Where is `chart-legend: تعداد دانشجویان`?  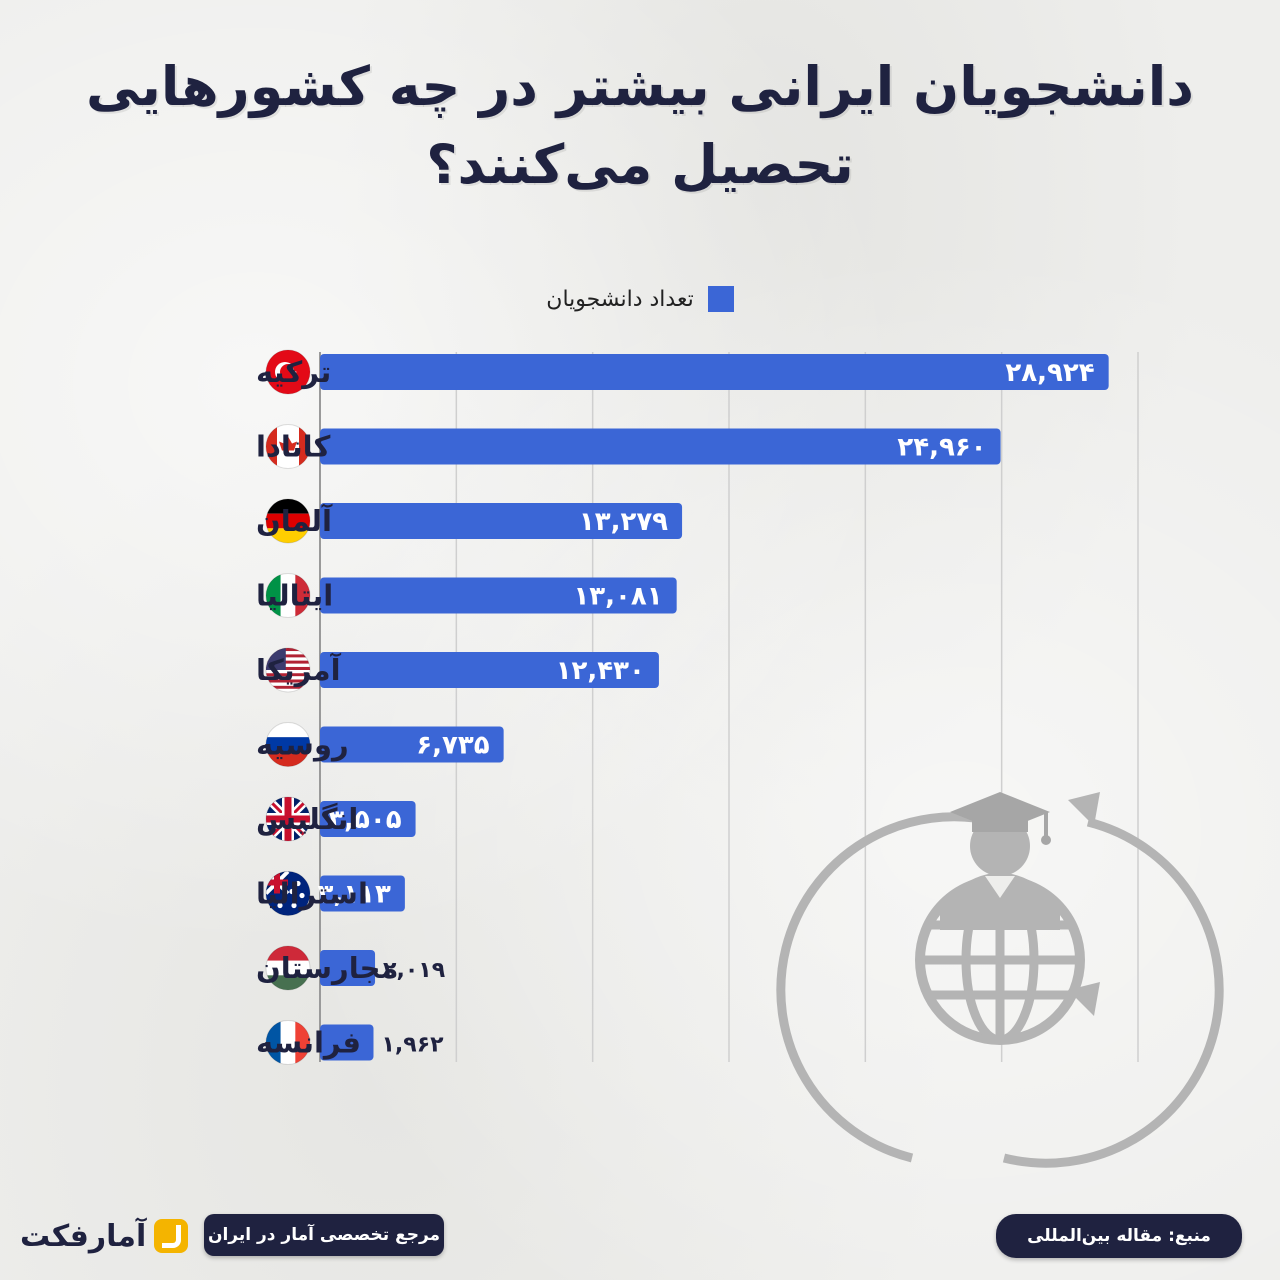 chart-legend: تعداد دانشجویان is located at coordinates (640, 299).